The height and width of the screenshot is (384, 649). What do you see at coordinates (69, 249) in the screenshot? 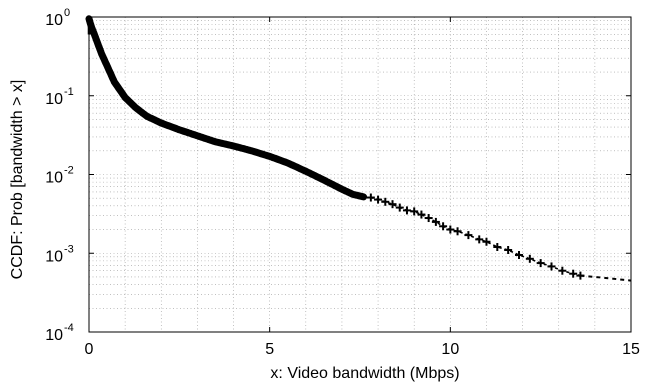
I see `y-tick-exponent: -3` at bounding box center [69, 249].